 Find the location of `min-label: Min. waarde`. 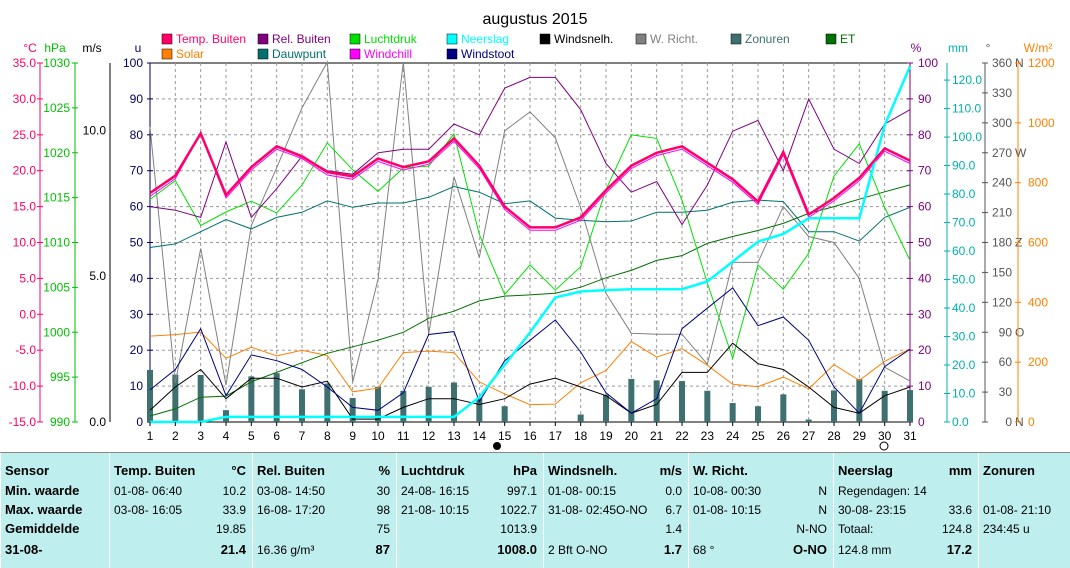

min-label: Min. waarde is located at coordinates (42, 490).